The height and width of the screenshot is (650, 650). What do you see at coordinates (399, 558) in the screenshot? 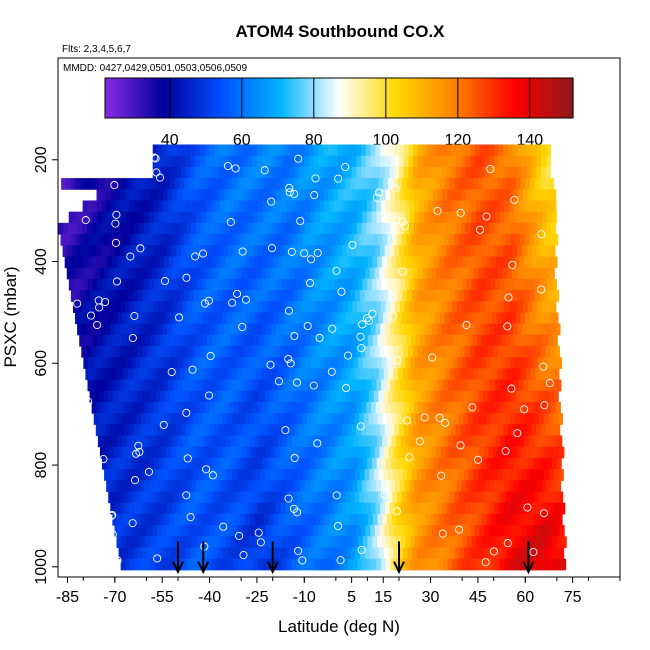
I see `arrow-marker` at bounding box center [399, 558].